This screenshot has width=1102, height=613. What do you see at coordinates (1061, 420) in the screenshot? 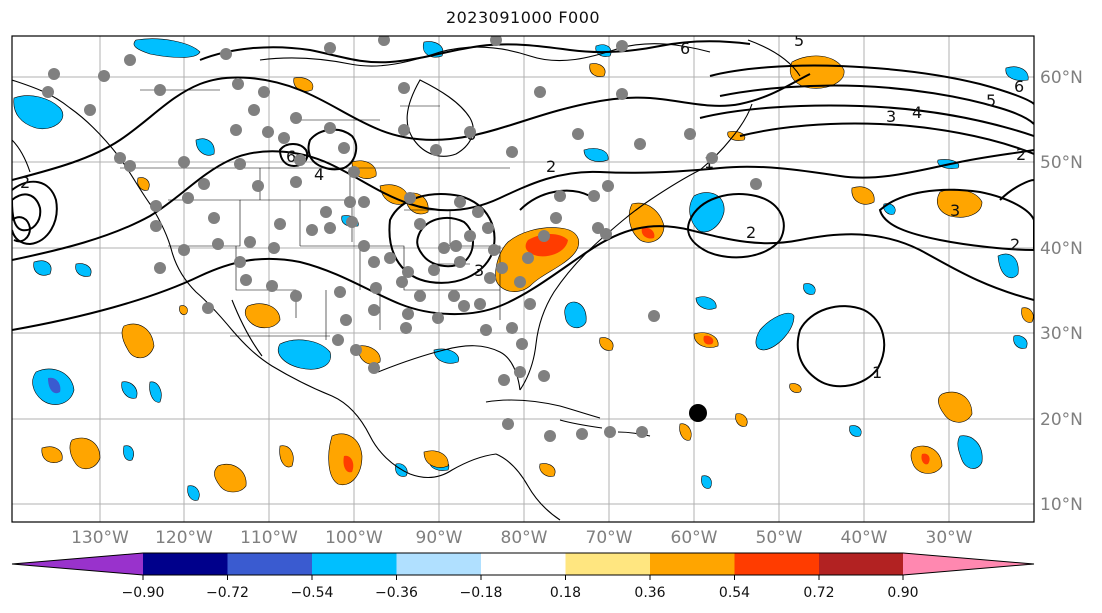
I see `latitude-label: 20°N` at bounding box center [1061, 420].